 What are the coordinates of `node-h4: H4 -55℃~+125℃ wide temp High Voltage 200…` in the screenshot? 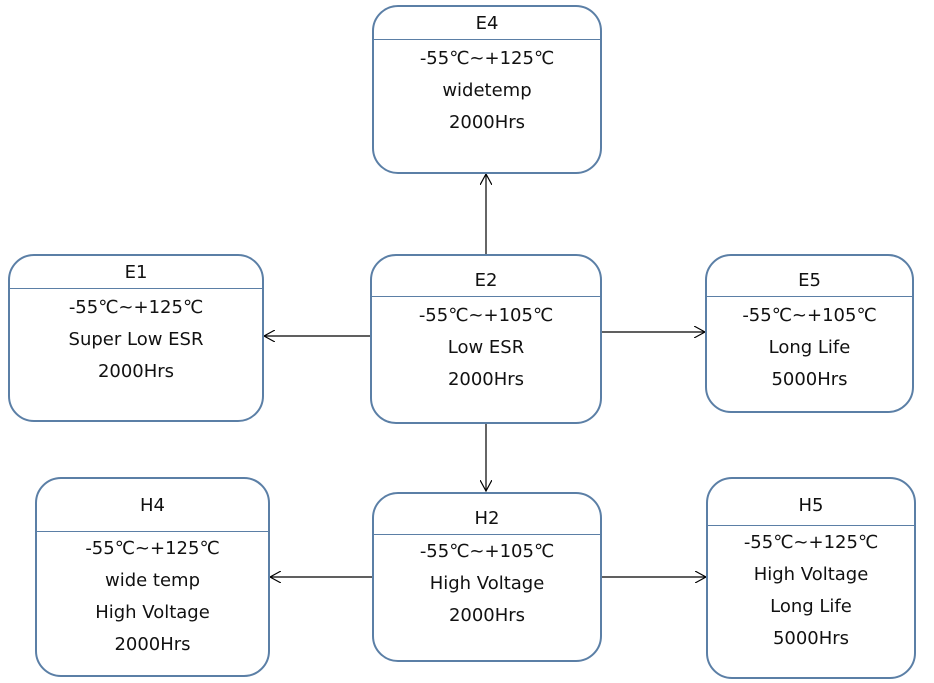 It's located at (152, 577).